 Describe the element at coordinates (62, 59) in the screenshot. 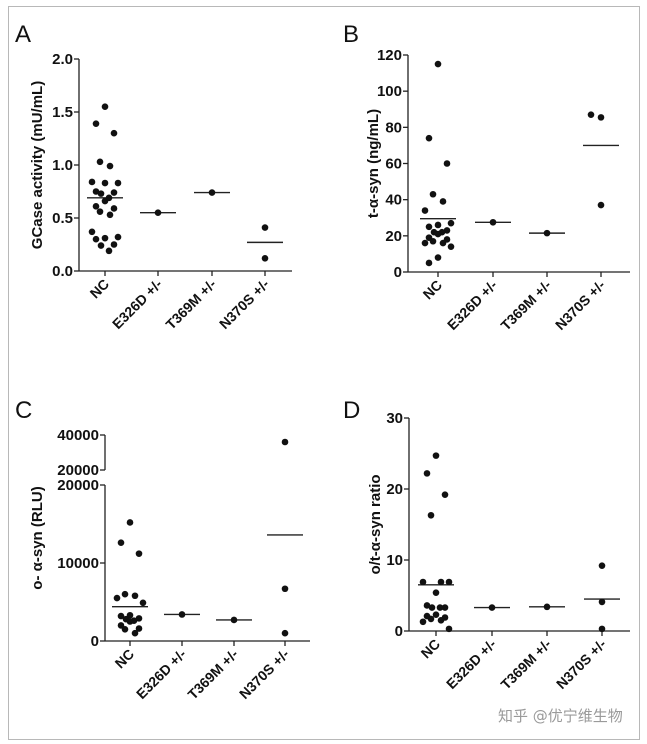

I see `y-tick-label: 2.0` at that location.